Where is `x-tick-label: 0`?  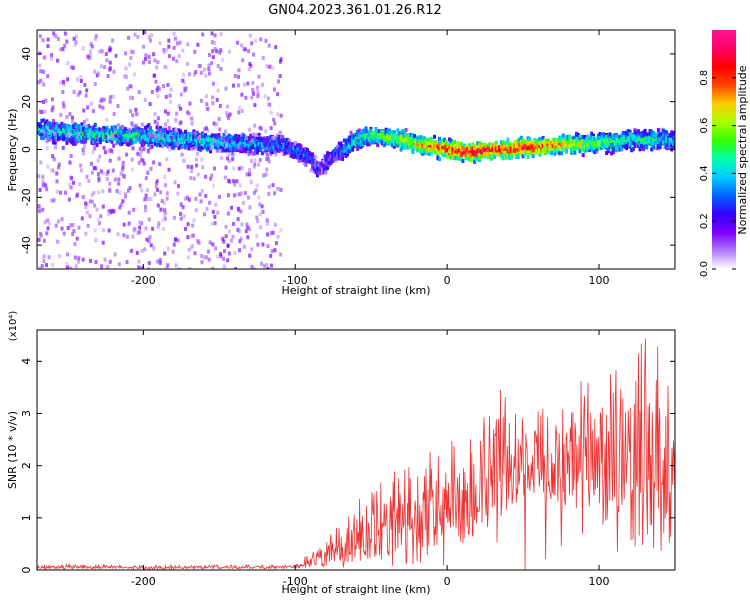 x-tick-label: 0 is located at coordinates (447, 280).